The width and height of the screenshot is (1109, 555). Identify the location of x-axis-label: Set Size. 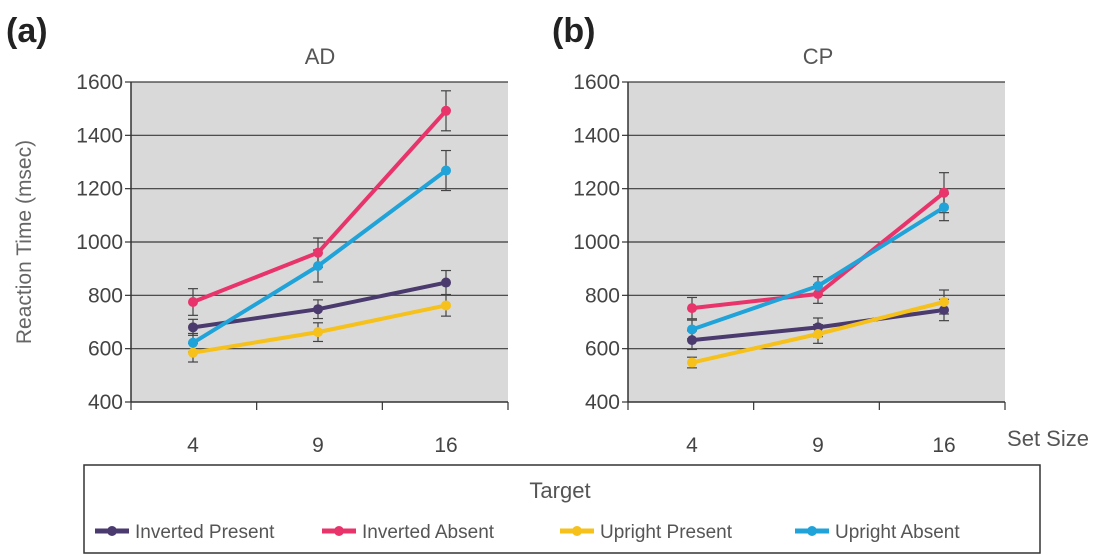
(1048, 438).